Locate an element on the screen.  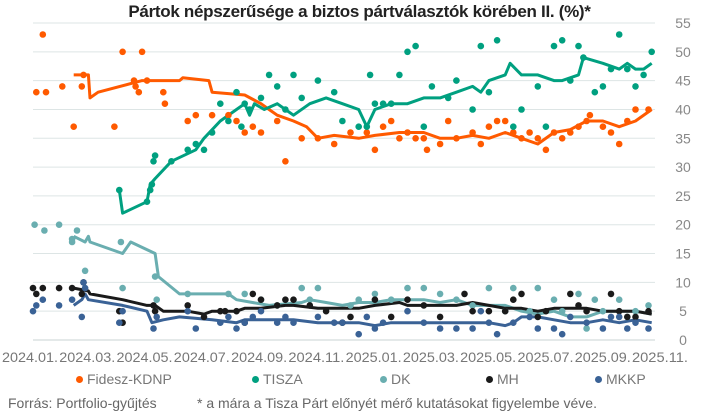
legend-item-mkkp: MKKP is located at coordinates (620, 379).